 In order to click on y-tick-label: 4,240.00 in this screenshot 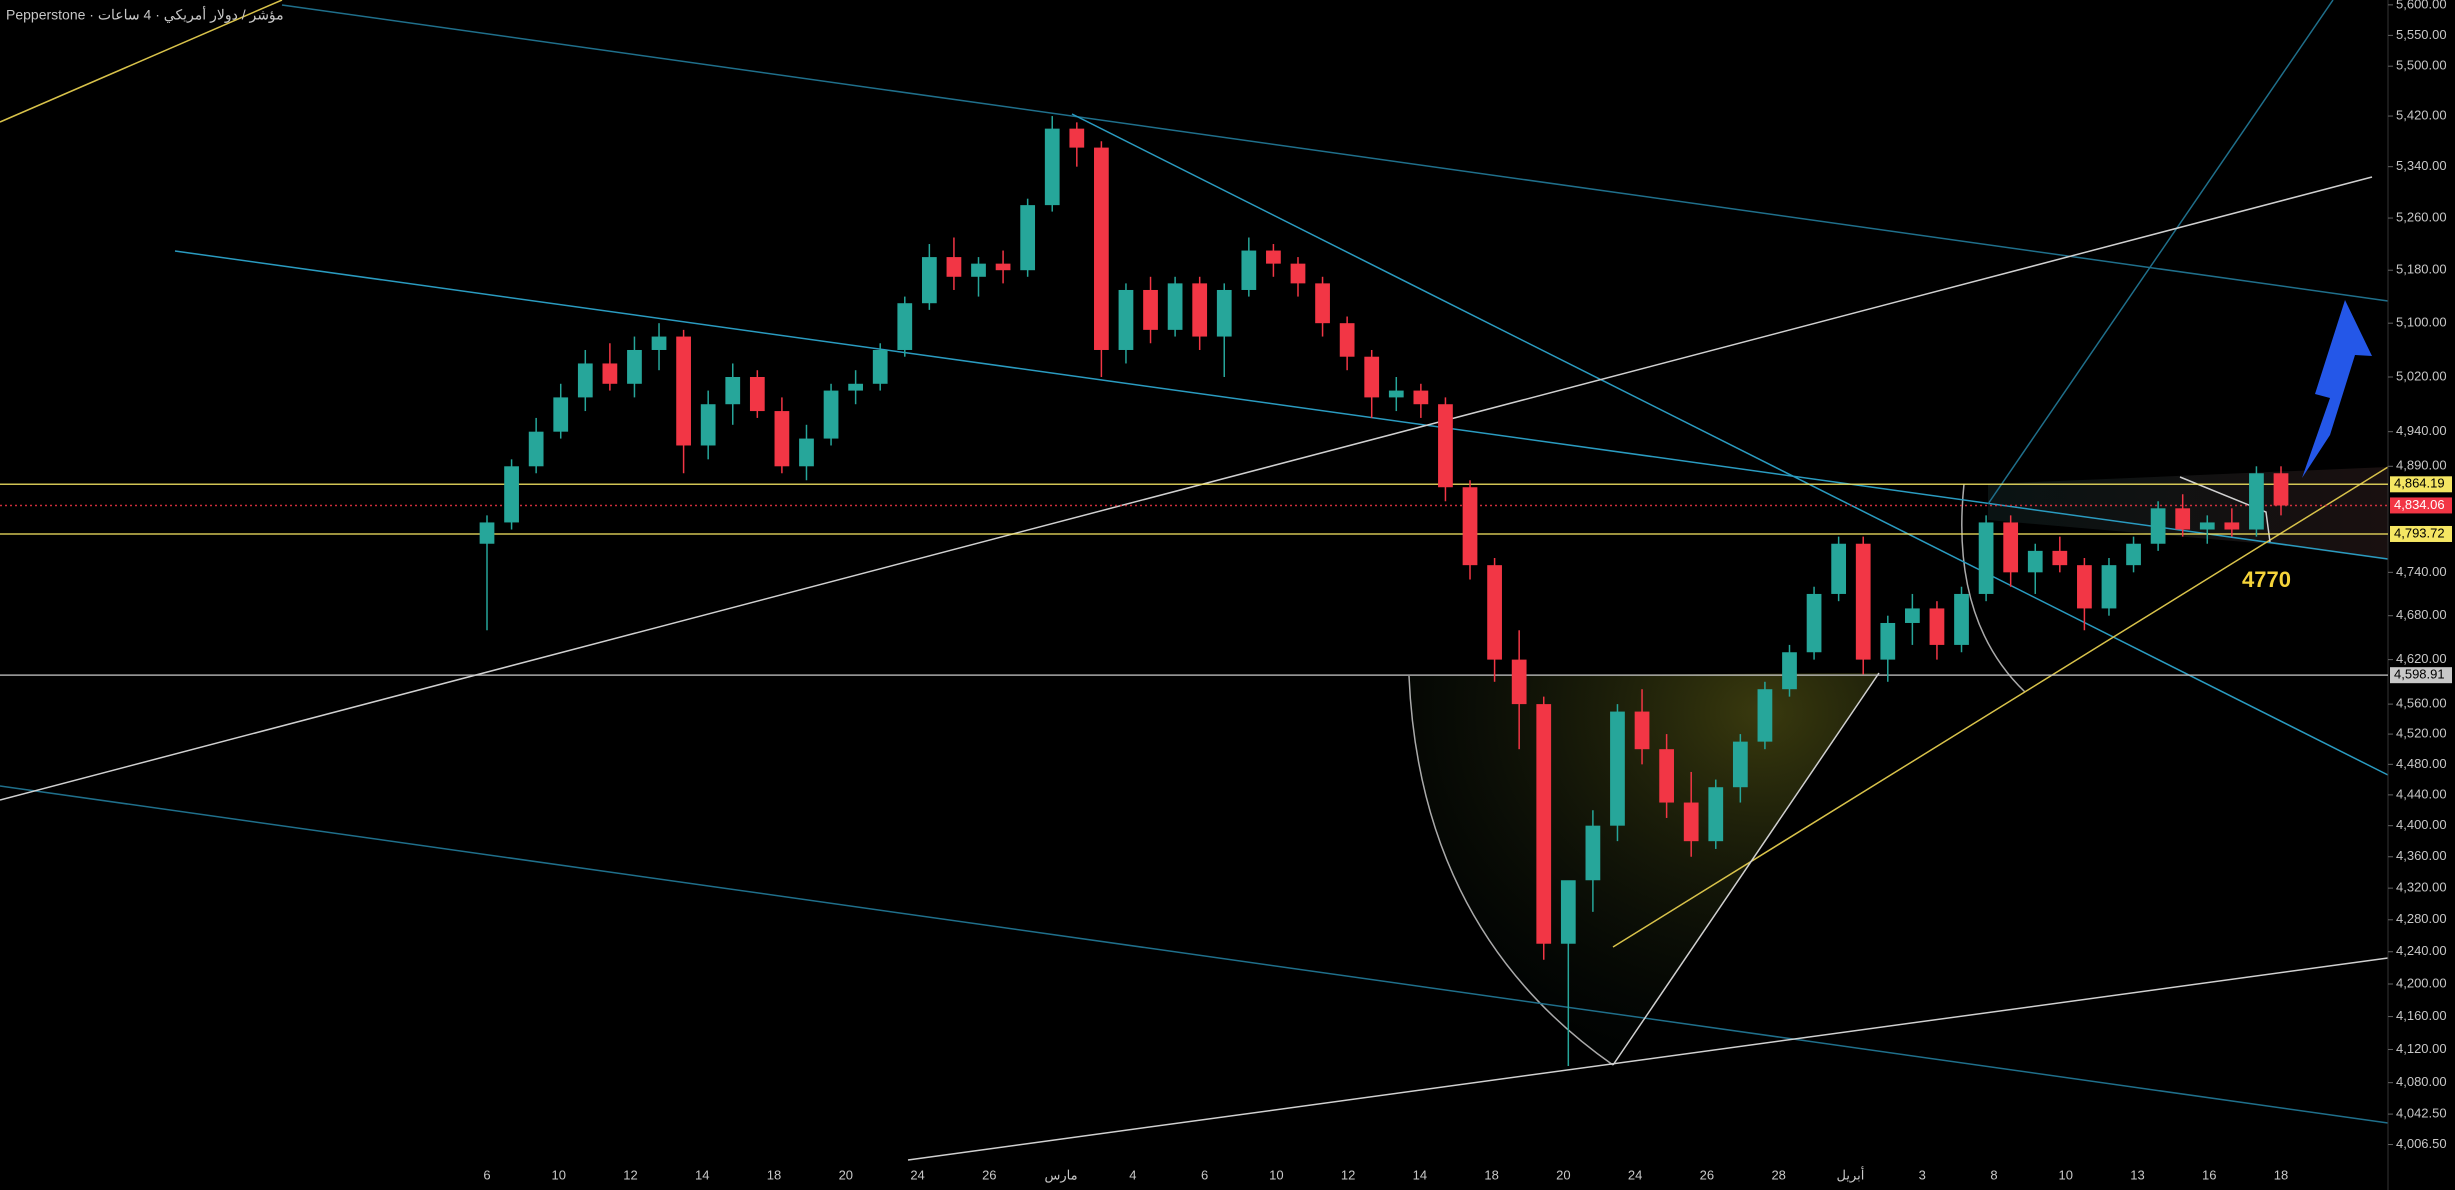, I will do `click(2421, 950)`.